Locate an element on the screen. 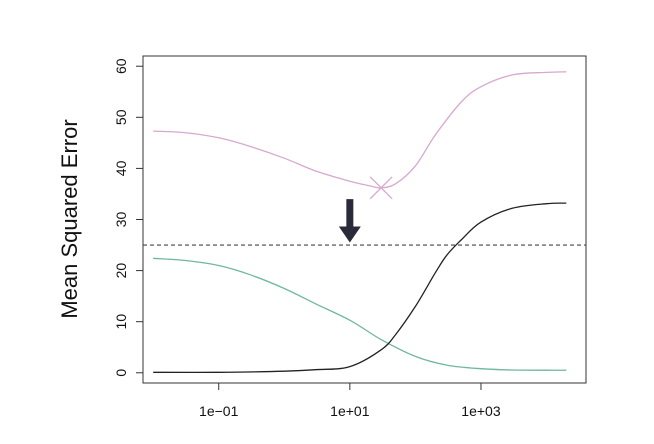 This screenshot has width=654, height=444. y-tick-label: 20 is located at coordinates (121, 271).